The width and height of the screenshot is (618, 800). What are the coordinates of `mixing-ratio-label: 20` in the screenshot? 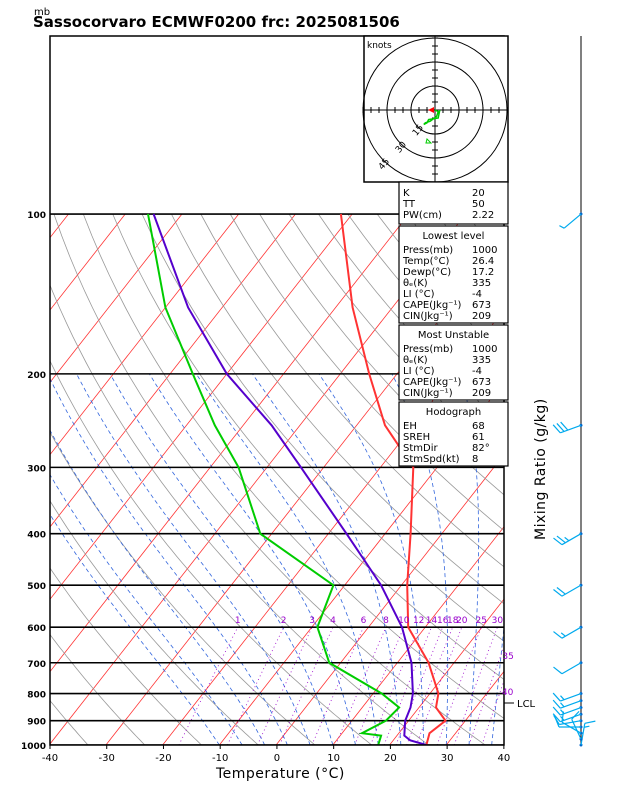 It's located at (462, 621).